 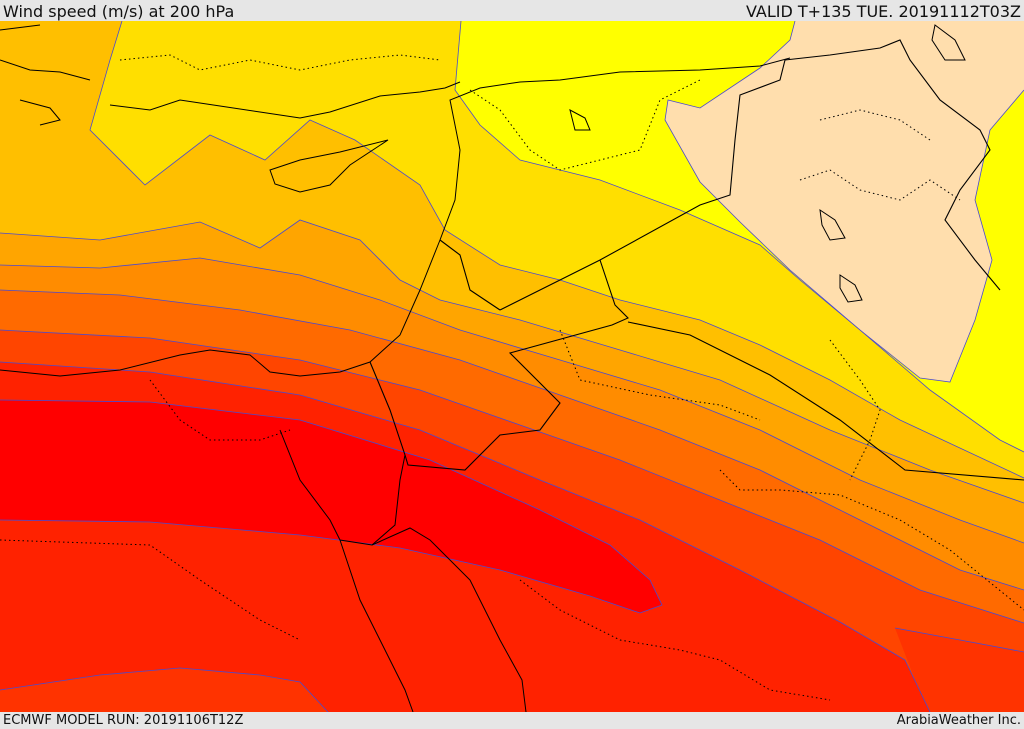 I want to click on model-run: ECMWF MODEL RUN: 20191106T12Z, so click(x=123, y=720).